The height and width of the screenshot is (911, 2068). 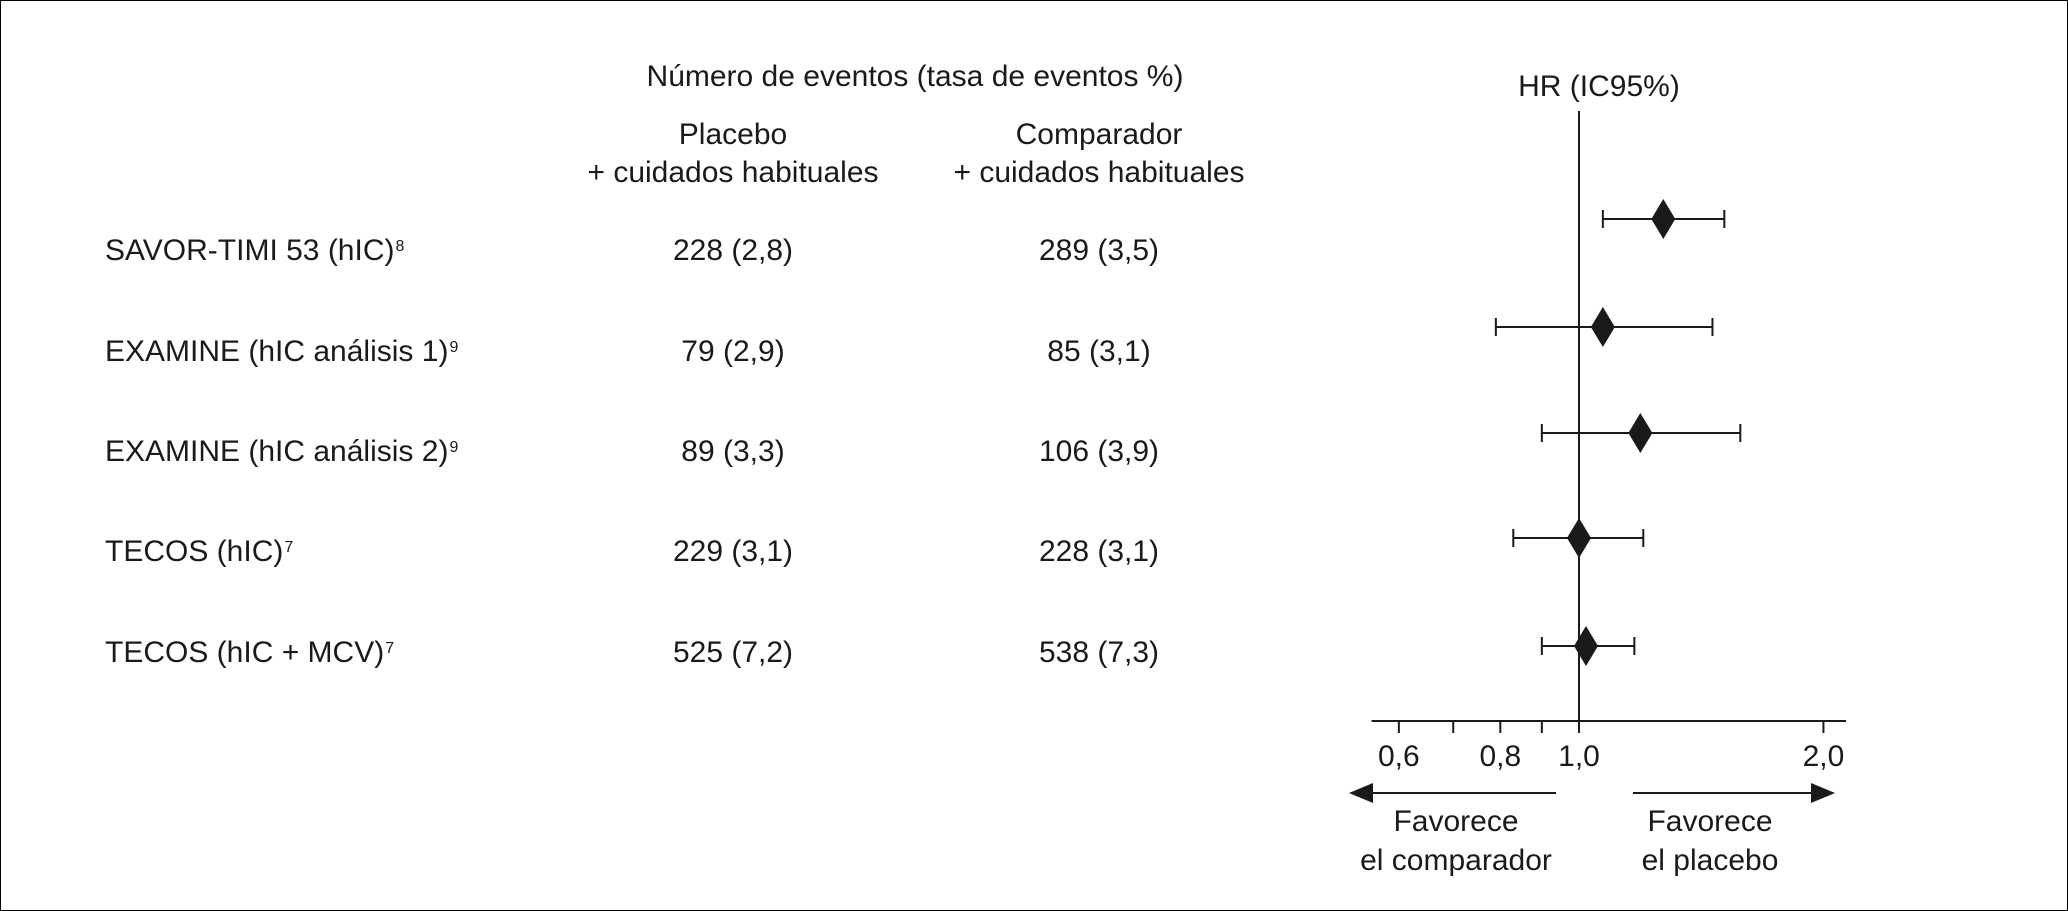 I want to click on comparator-events: 85 (3,1), so click(x=1099, y=351).